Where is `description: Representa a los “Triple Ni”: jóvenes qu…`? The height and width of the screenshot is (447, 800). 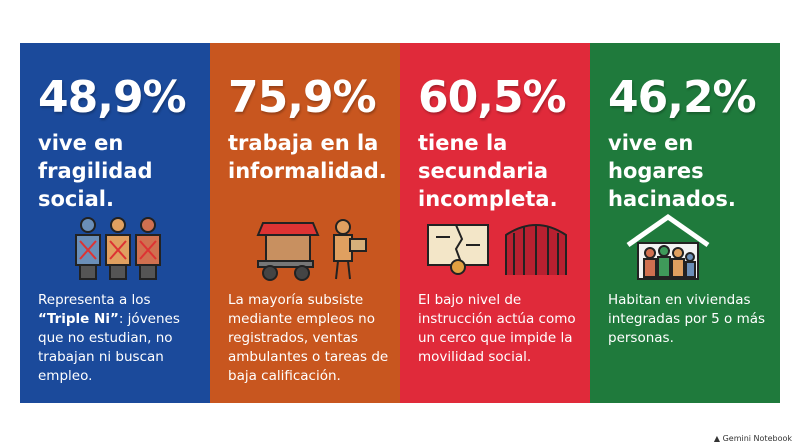
description: Representa a los “Triple Ni”: jóvenes qu… is located at coordinates (121, 338).